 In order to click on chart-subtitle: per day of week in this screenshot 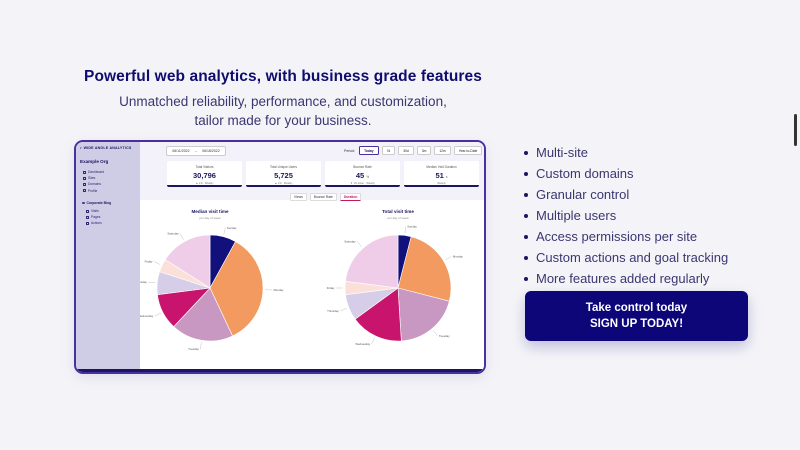, I will do `click(210, 218)`.